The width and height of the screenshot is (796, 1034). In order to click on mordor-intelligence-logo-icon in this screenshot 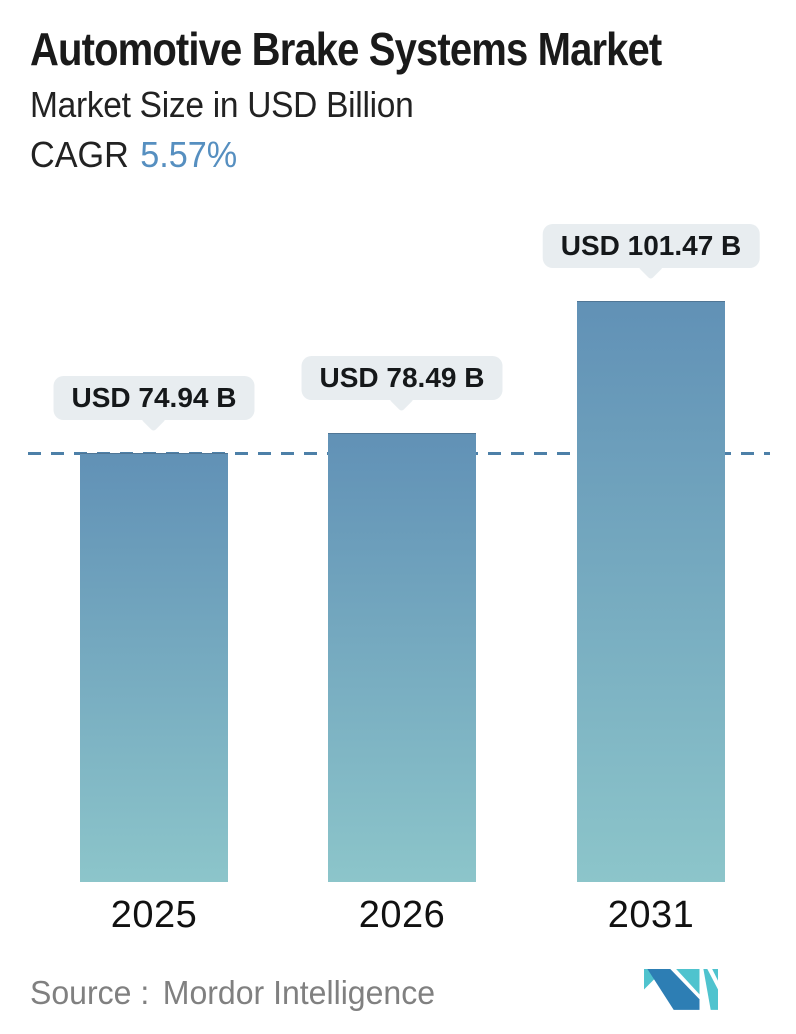, I will do `click(681, 989)`.